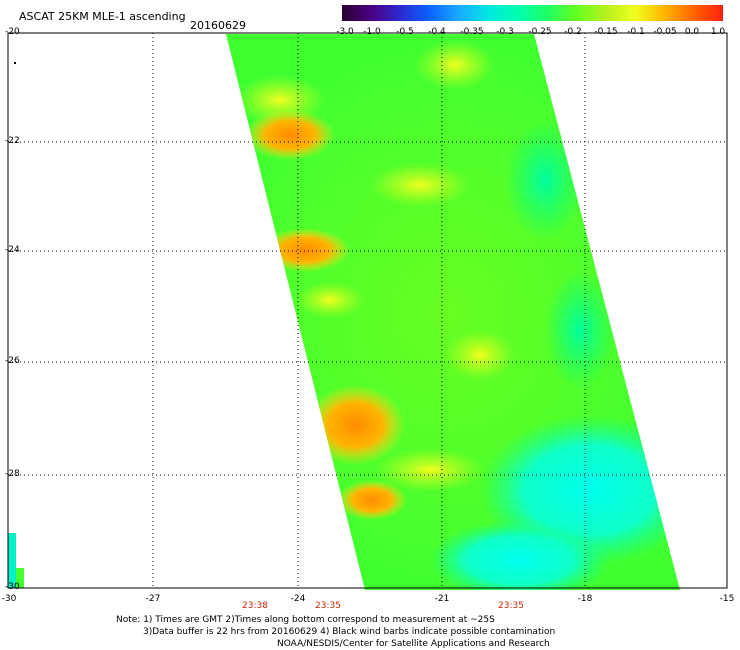 The image size is (740, 650). What do you see at coordinates (405, 32) in the screenshot?
I see `colorbar-label: -0.5` at bounding box center [405, 32].